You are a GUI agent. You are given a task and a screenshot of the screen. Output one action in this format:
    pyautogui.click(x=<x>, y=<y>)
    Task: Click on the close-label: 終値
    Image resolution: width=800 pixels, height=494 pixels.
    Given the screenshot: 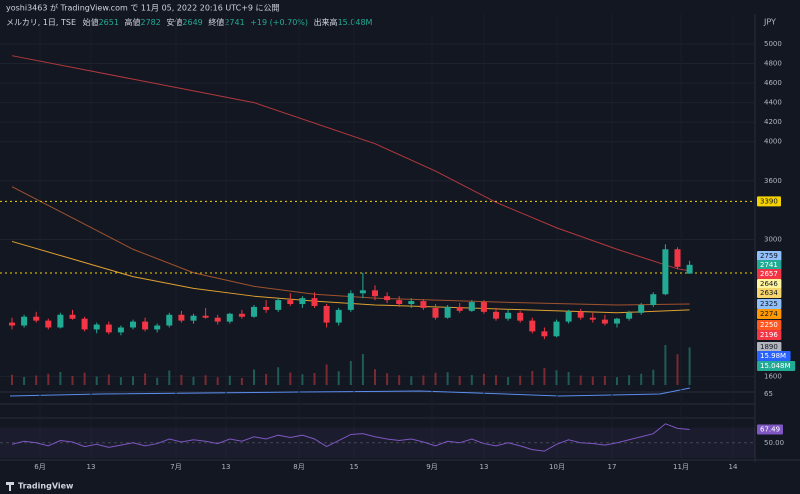 What is the action you would take?
    pyautogui.click(x=216, y=22)
    